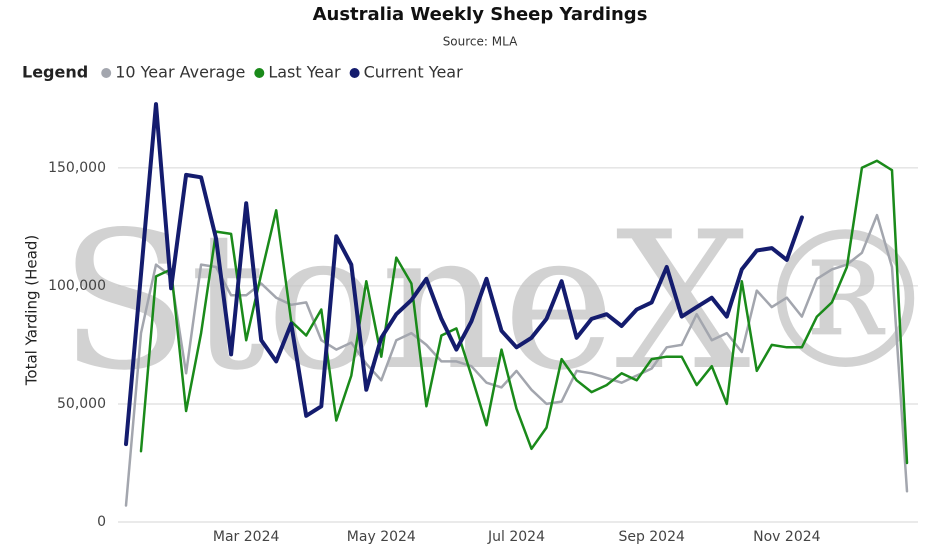 Image resolution: width=940 pixels, height=558 pixels. Describe the element at coordinates (77, 286) in the screenshot. I see `y-tick-label: 100,000` at that location.